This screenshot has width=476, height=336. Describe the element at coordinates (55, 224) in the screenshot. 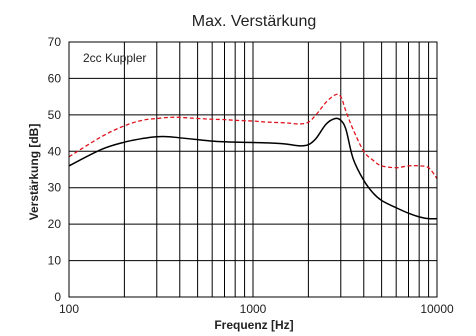

I see `y-tick-label: 20` at that location.